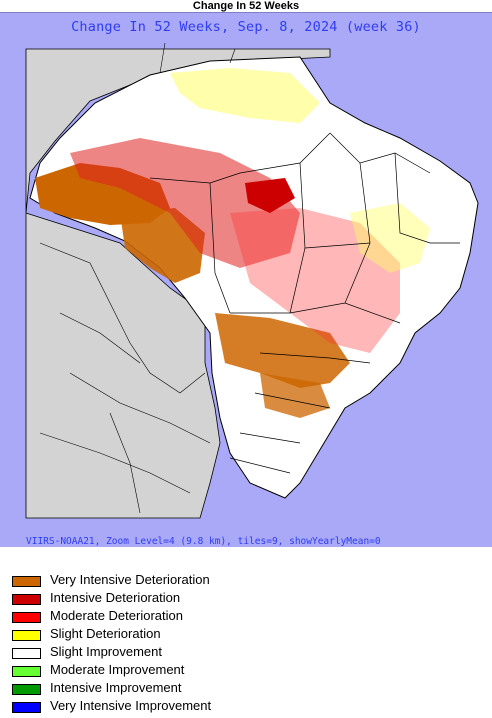 This screenshot has height=718, width=492. What do you see at coordinates (270, 195) in the screenshot?
I see `intensive-deterioration-patch` at bounding box center [270, 195].